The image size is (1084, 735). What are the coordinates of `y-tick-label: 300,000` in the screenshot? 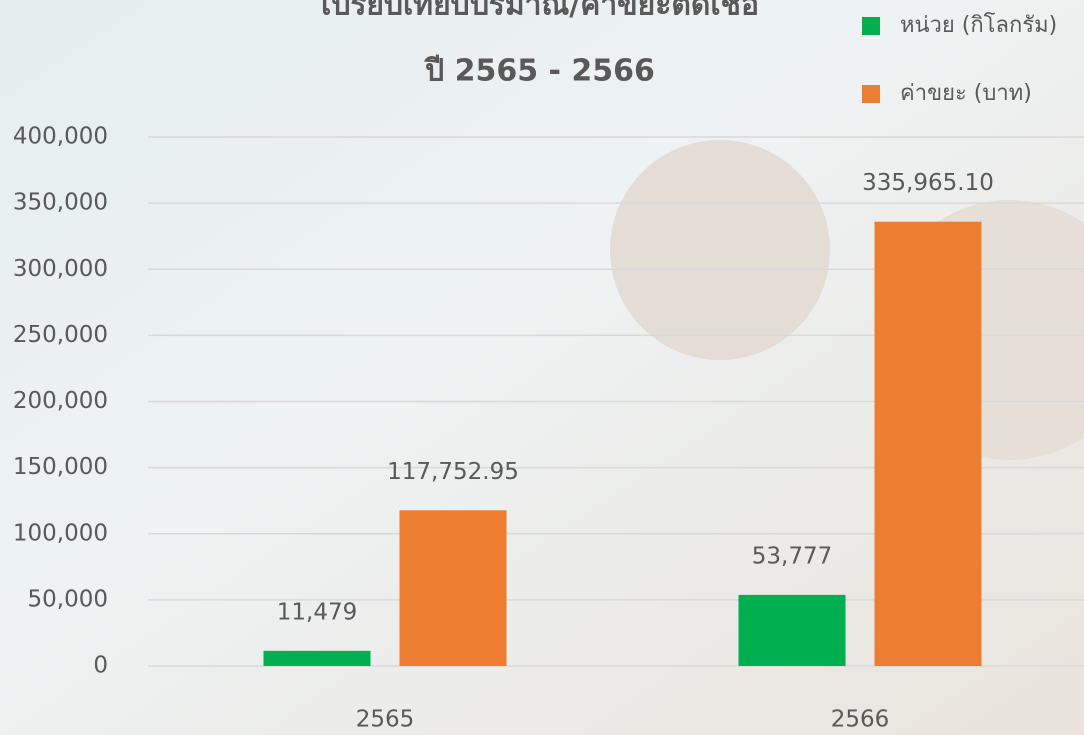 It's located at (60, 269).